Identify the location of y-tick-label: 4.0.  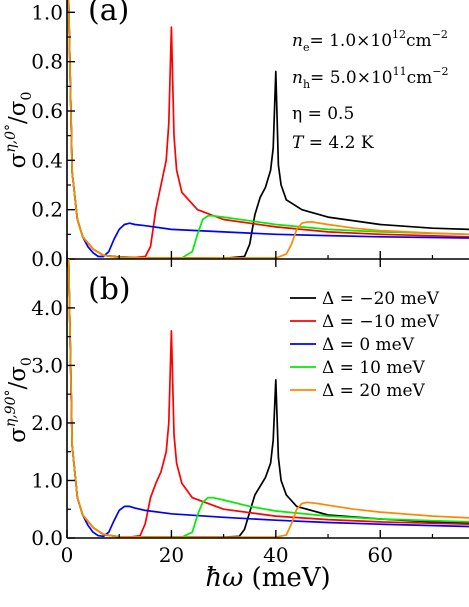
(47, 308).